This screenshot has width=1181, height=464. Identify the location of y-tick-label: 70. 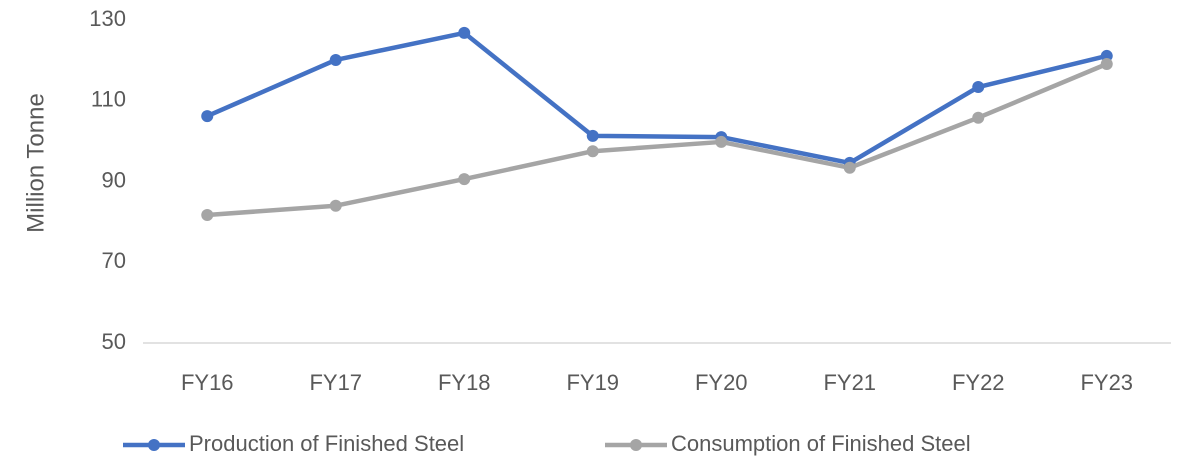
(114, 260).